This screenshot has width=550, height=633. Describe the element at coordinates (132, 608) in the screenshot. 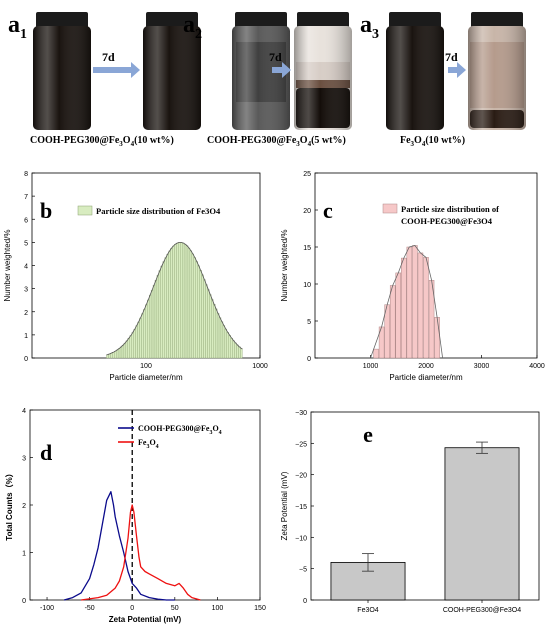

I see `x-tick-label: 0` at that location.